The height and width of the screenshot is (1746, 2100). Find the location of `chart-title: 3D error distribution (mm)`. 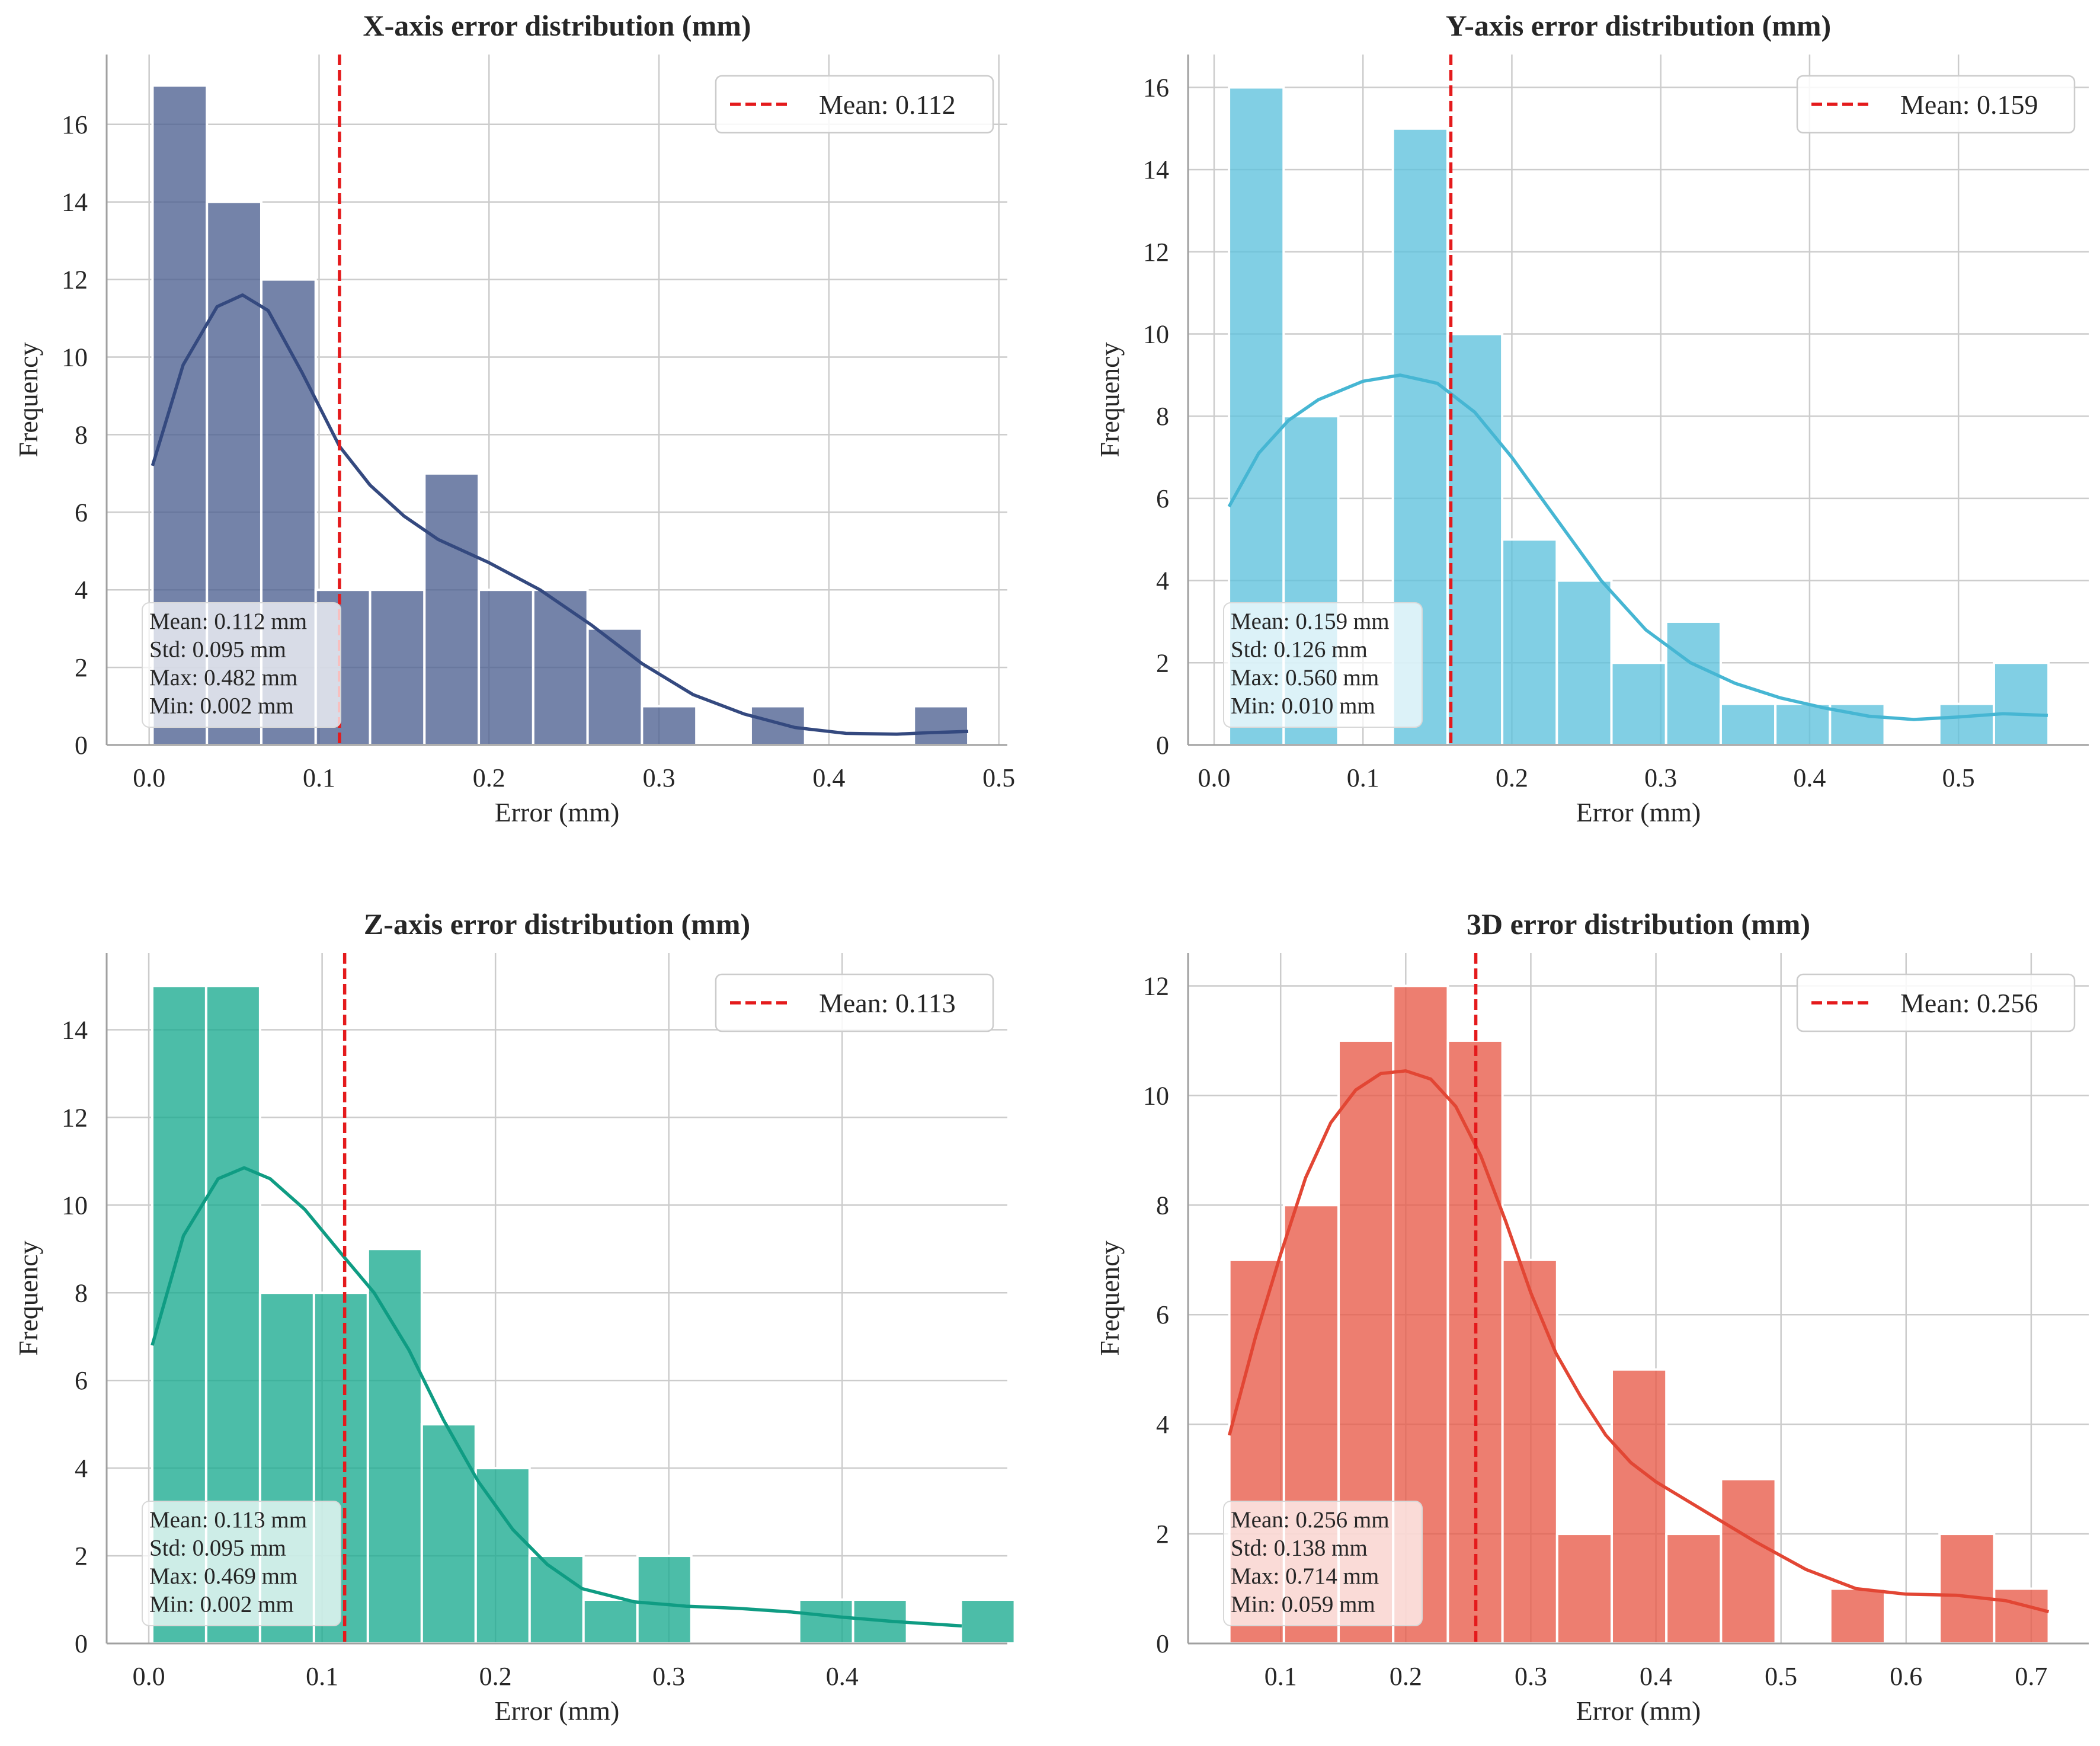

chart-title: 3D error distribution (mm) is located at coordinates (1638, 924).